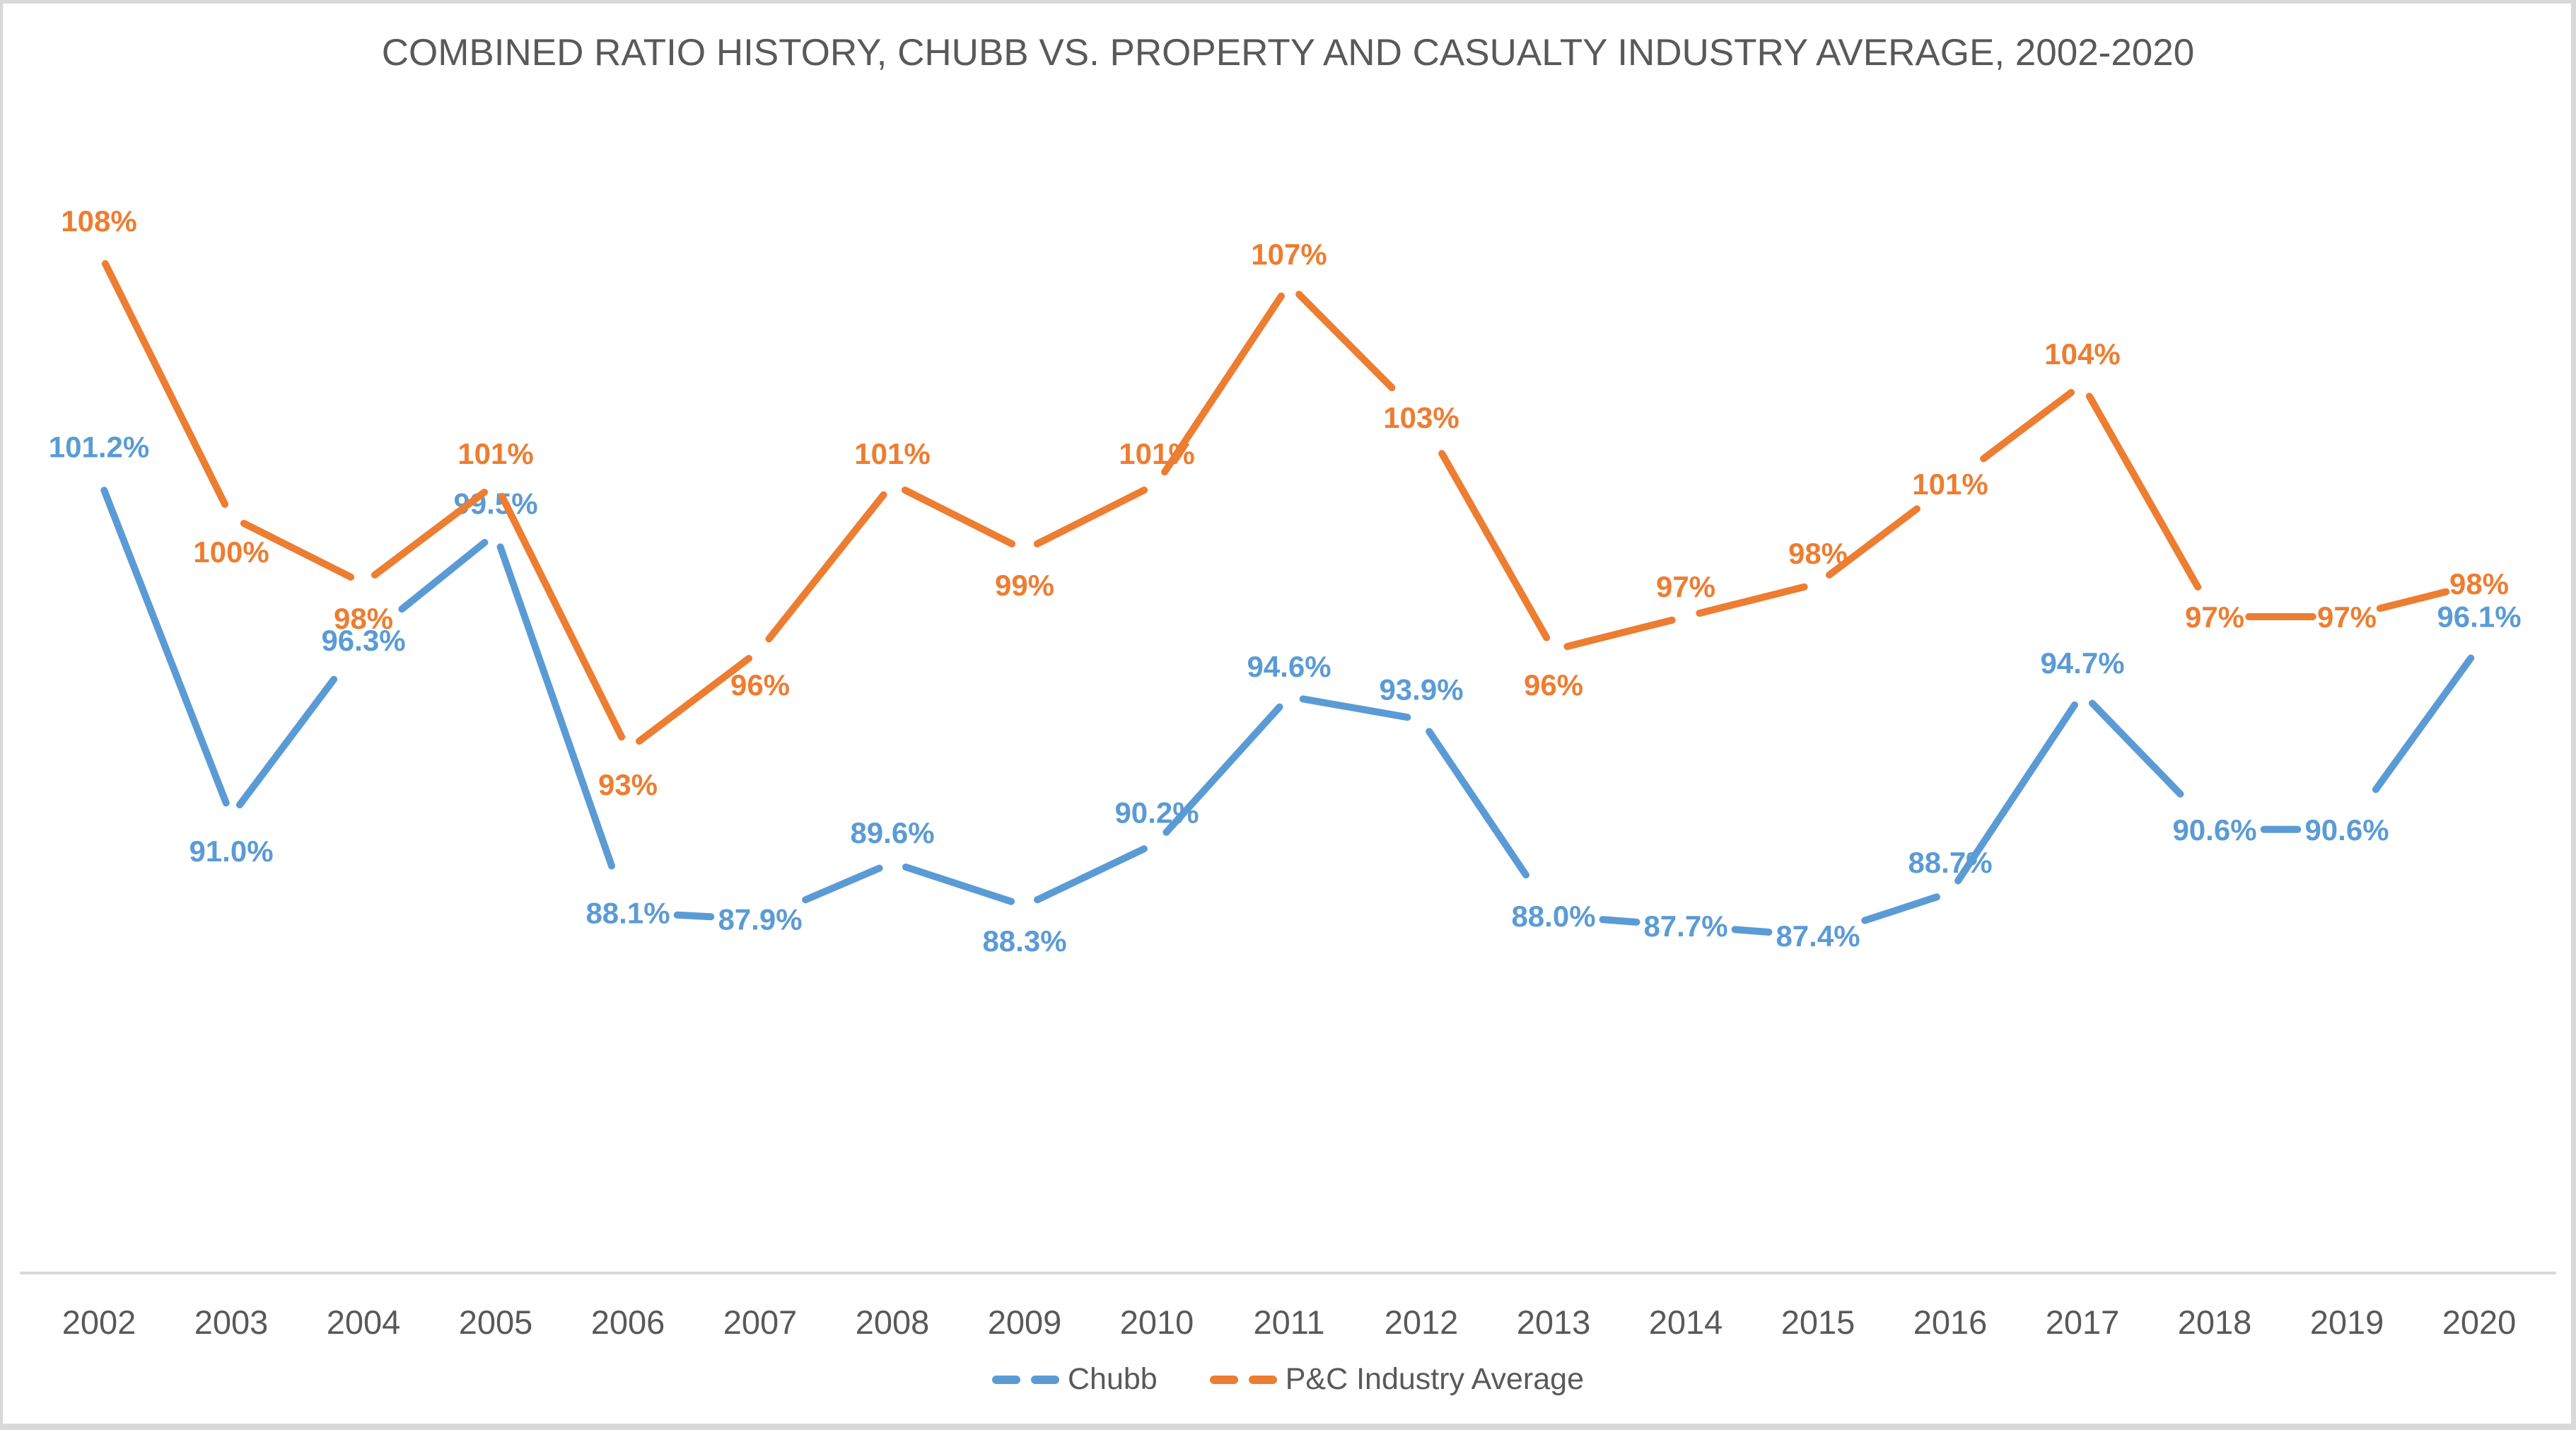 The width and height of the screenshot is (2576, 1430). Describe the element at coordinates (496, 1322) in the screenshot. I see `x-axis-label: 2005` at that location.